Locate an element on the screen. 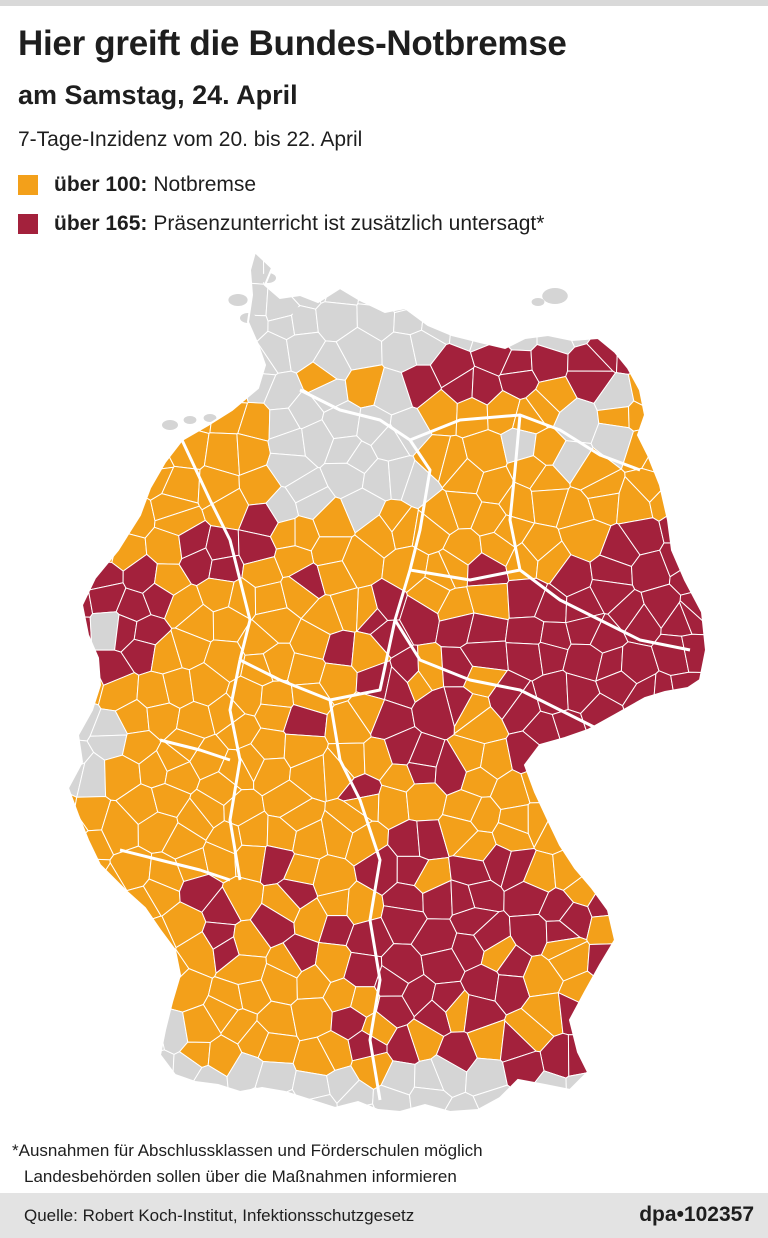 The height and width of the screenshot is (1238, 768). legend-swatch-orange is located at coordinates (28, 185).